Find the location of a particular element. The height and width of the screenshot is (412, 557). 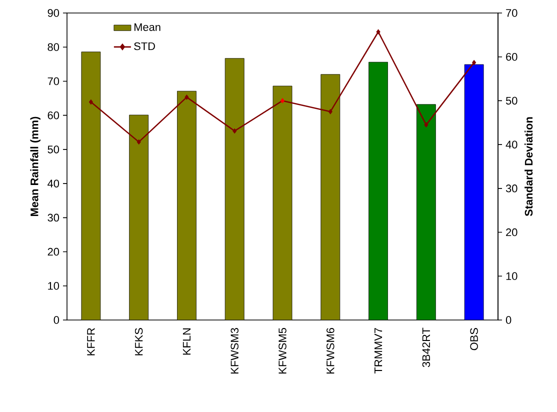

y-tick-label: 80 is located at coordinates (54, 47).